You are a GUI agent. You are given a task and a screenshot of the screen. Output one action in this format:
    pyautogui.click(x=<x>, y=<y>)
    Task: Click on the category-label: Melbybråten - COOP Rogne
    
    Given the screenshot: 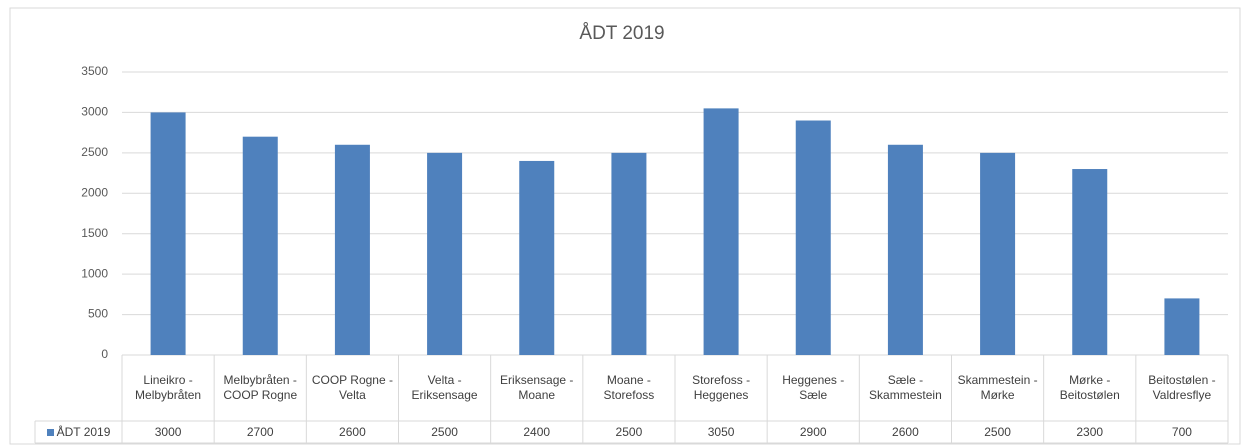 What is the action you would take?
    pyautogui.click(x=260, y=387)
    